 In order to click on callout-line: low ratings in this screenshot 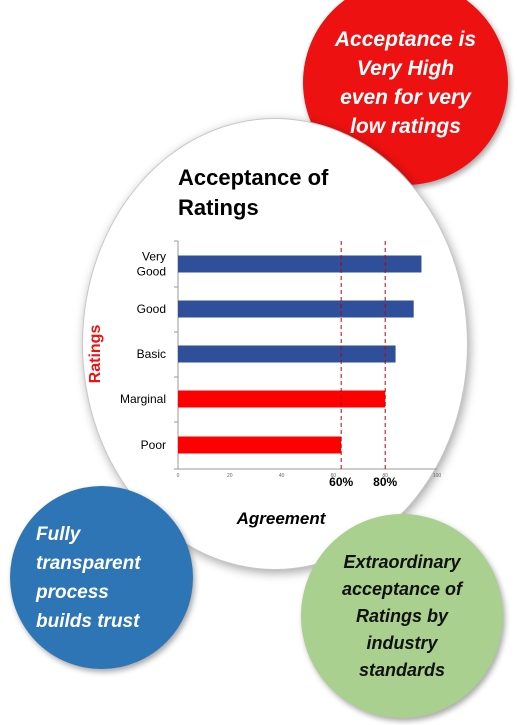, I will do `click(405, 126)`.